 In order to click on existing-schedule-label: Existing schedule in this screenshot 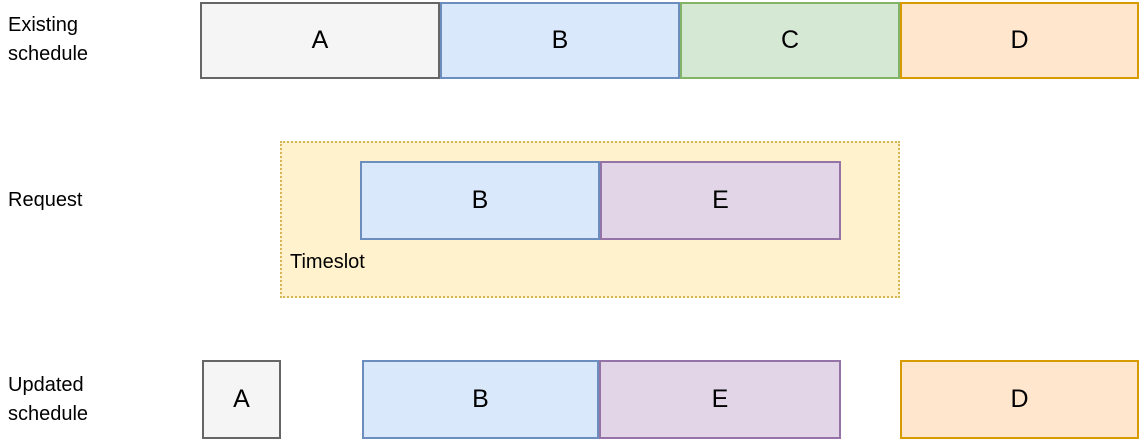, I will do `click(48, 39)`.